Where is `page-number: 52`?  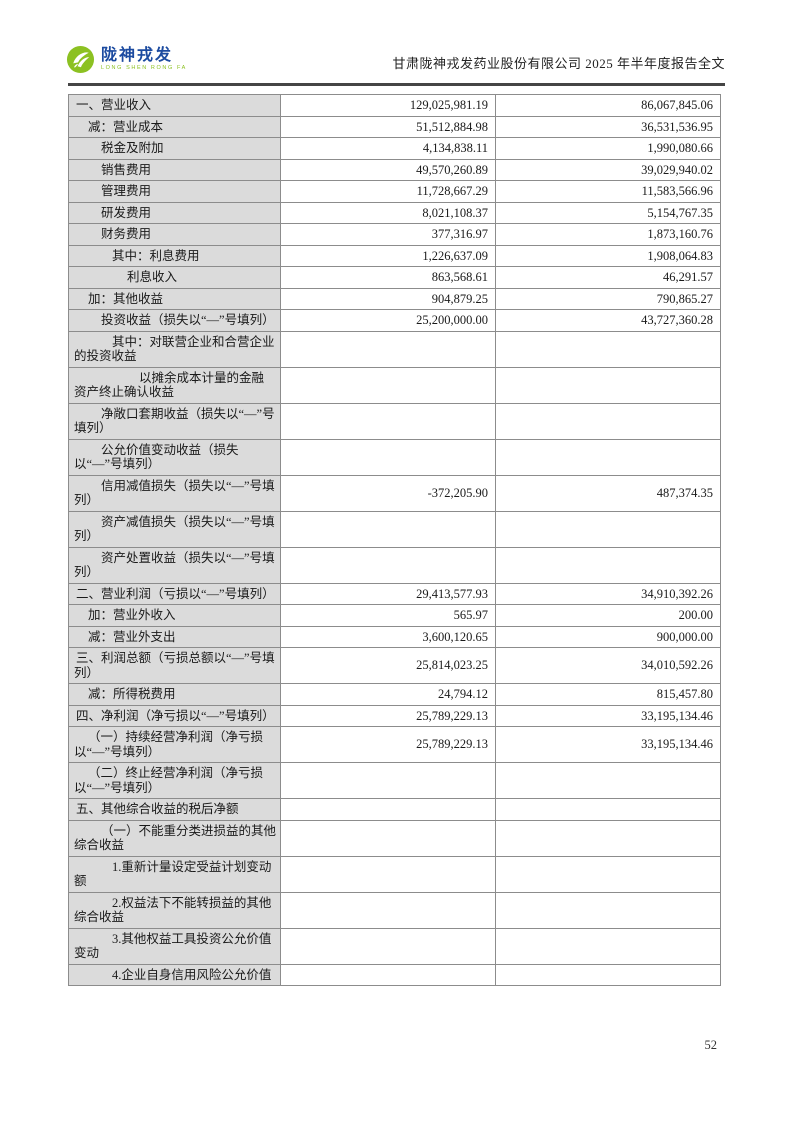
page-number: 52 is located at coordinates (711, 1045).